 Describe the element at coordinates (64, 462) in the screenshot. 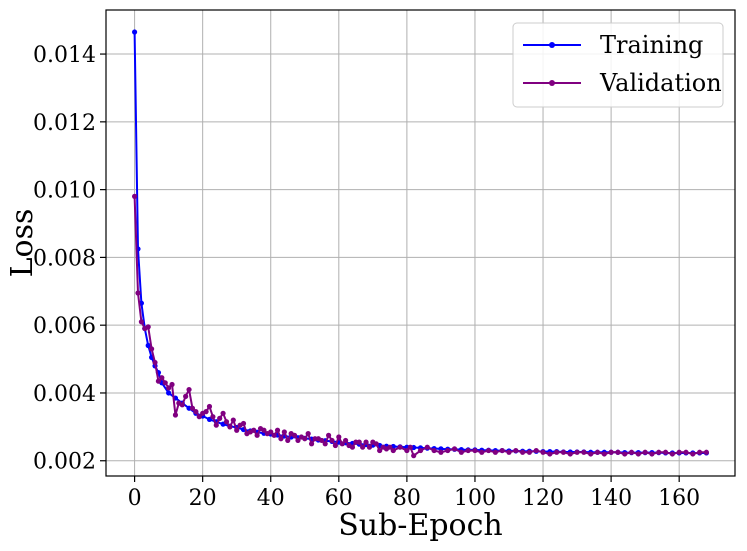

I see `y-tick-label: 0.002` at that location.